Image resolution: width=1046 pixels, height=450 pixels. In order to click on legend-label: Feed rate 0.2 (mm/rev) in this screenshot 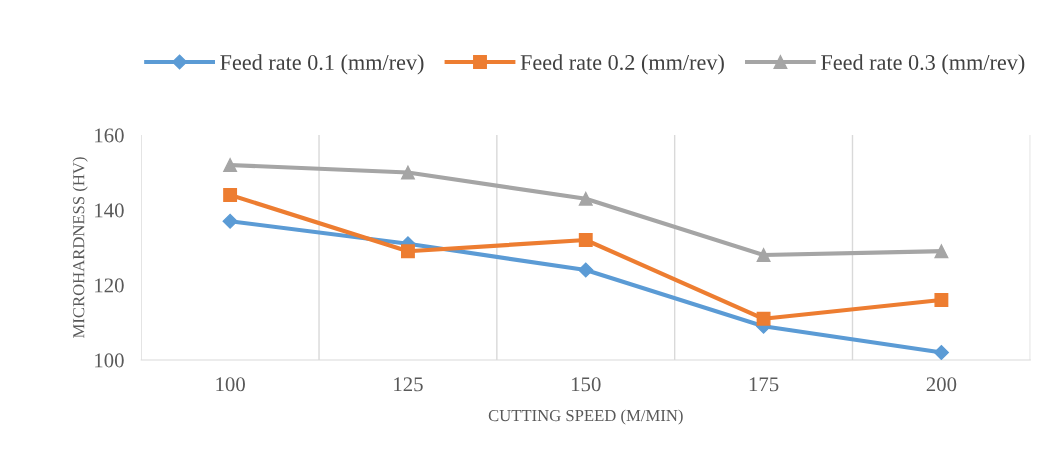, I will do `click(622, 64)`.